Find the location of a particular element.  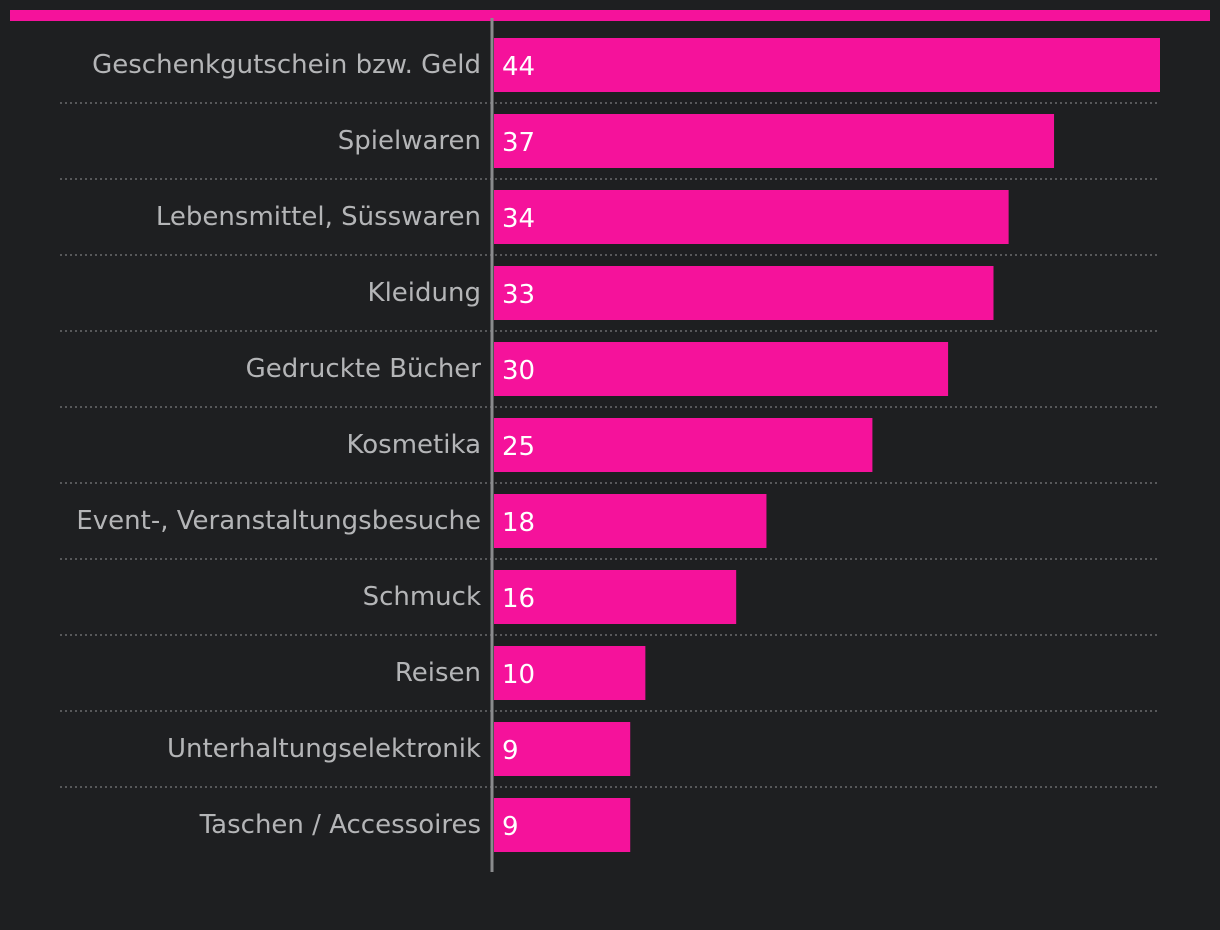

category-label: Spielwaren is located at coordinates (409, 141).